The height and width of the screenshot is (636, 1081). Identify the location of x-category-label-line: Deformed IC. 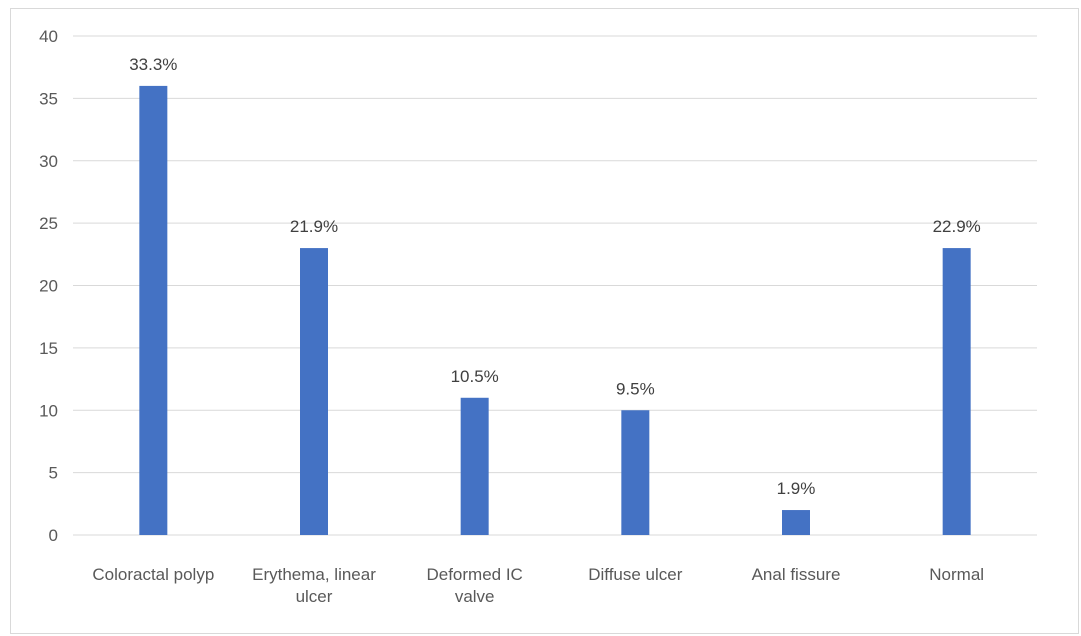
(474, 574).